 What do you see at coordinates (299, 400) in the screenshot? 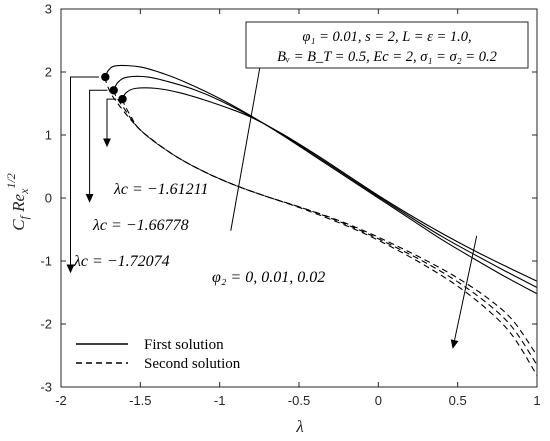
I see `x-tick-label: -0.5` at bounding box center [299, 400].